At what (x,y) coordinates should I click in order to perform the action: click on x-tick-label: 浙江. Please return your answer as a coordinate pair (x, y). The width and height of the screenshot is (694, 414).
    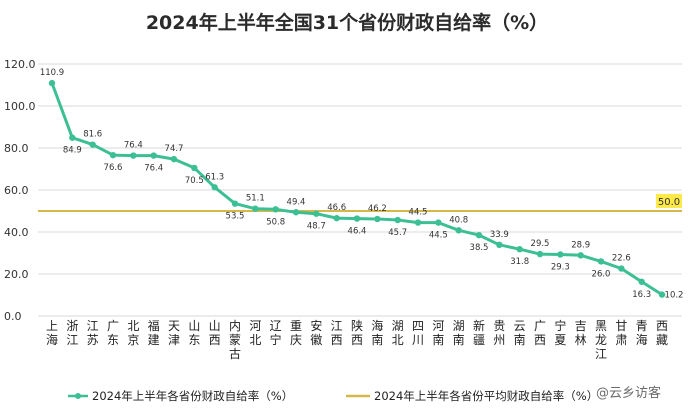
    Looking at the image, I should click on (72, 333).